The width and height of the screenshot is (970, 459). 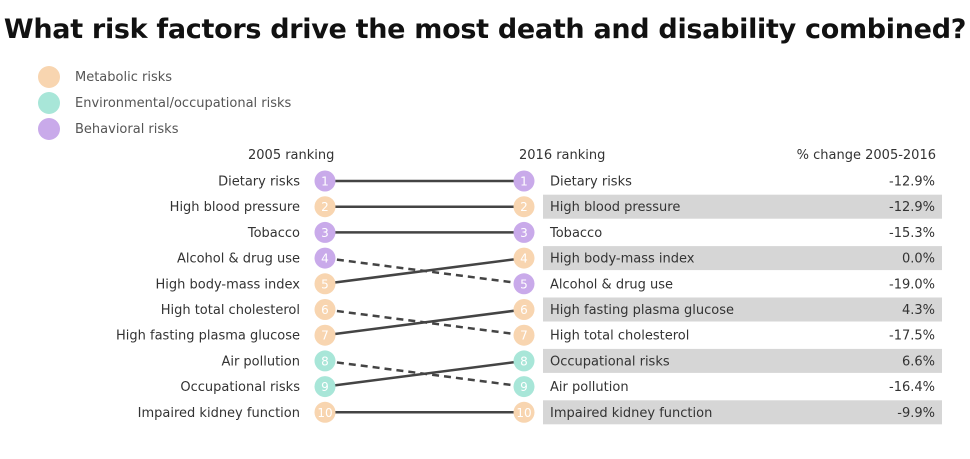 I want to click on label-2016: Dietary risks, so click(x=591, y=182).